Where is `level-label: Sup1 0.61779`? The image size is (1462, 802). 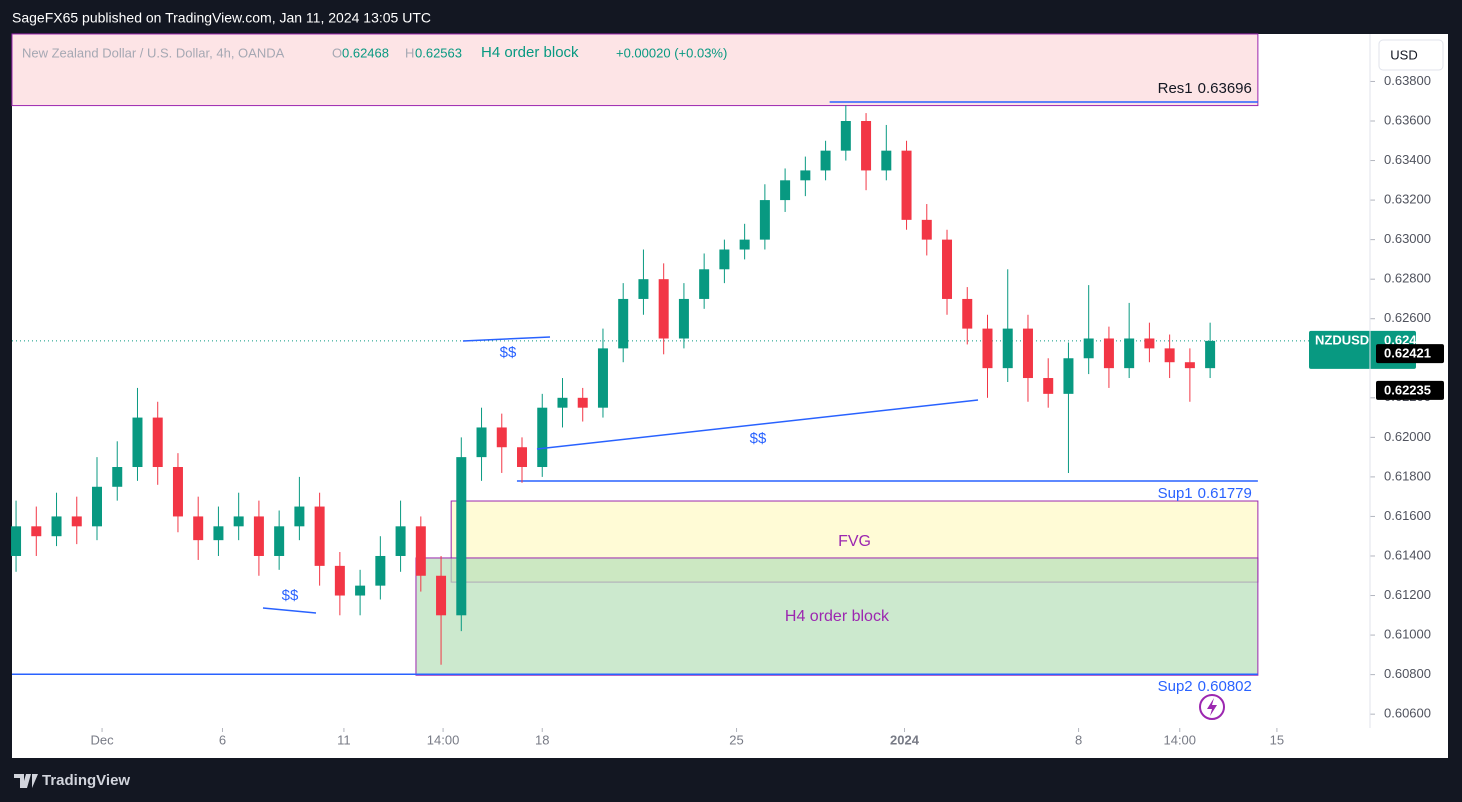
level-label: Sup1 0.61779 is located at coordinates (1205, 493).